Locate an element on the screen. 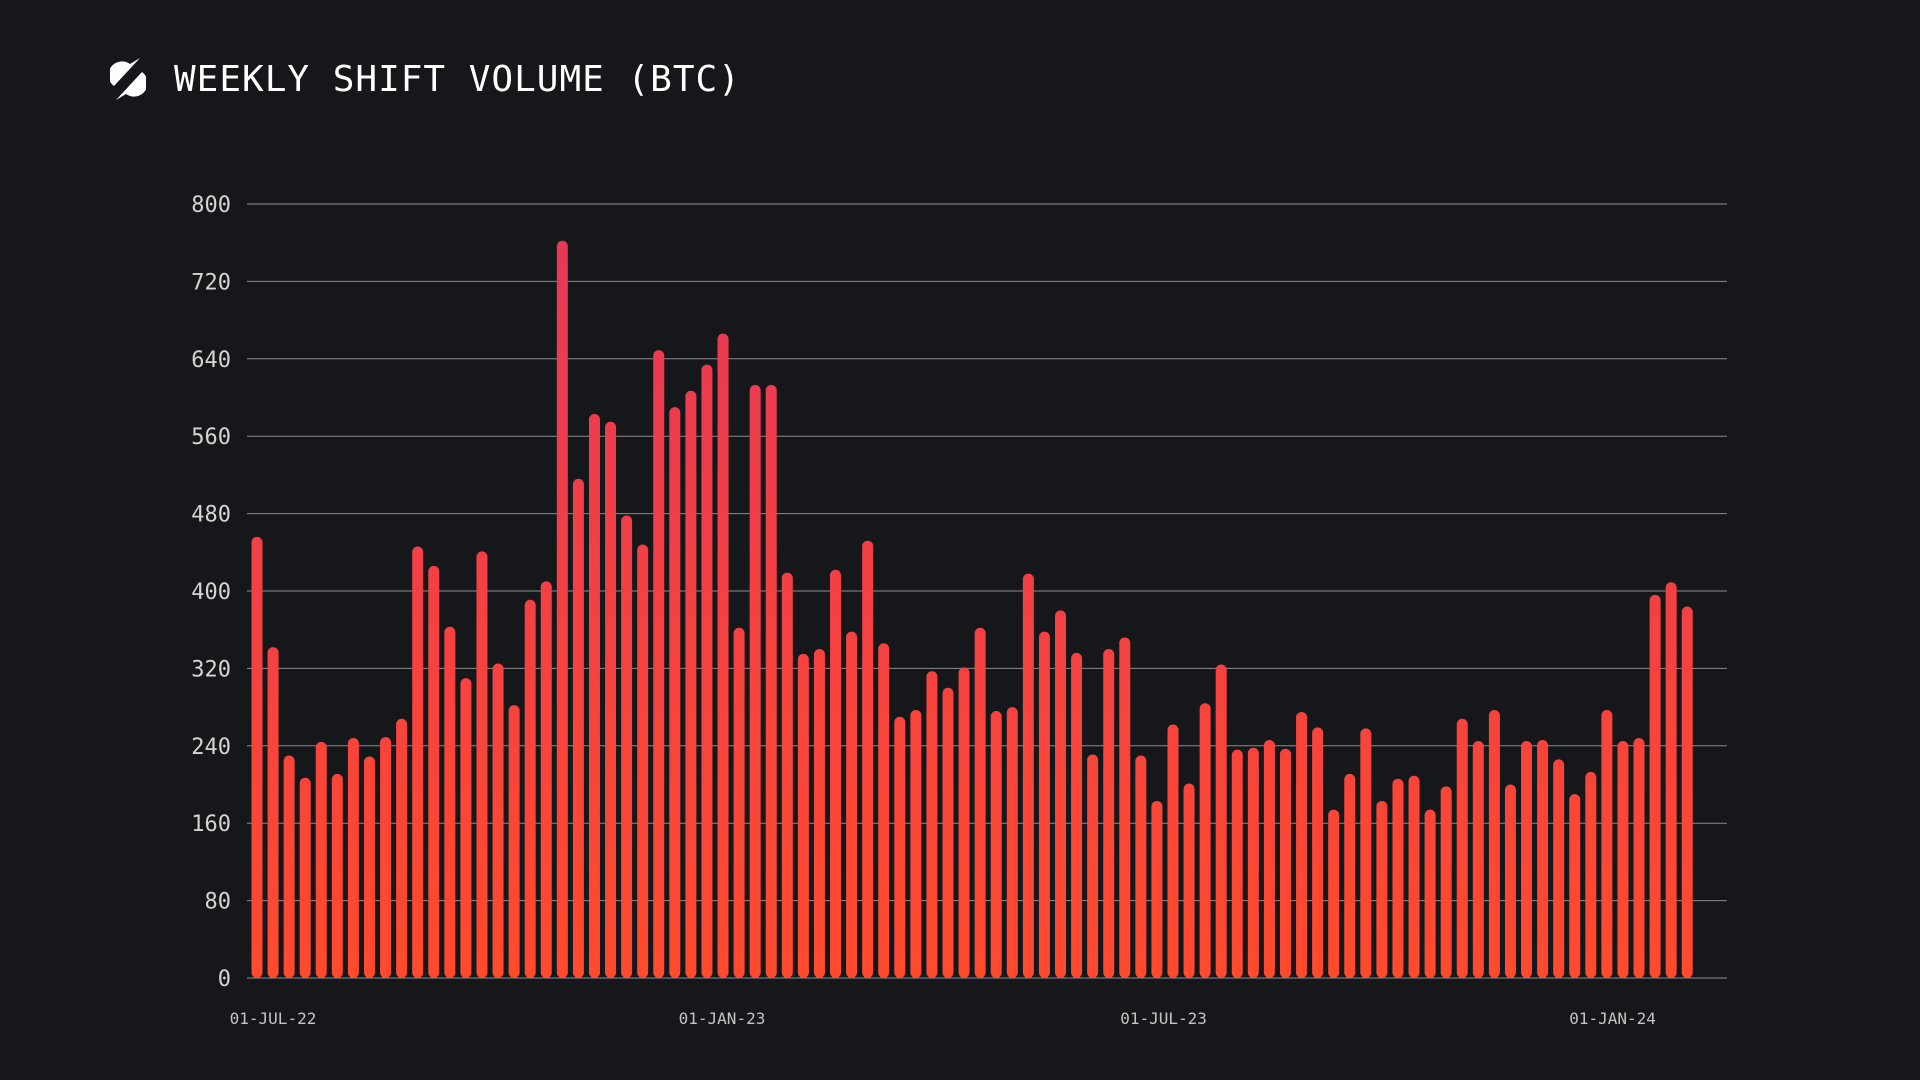 Image resolution: width=1920 pixels, height=1080 pixels. x-tick-label: 01-JAN-24 is located at coordinates (1612, 1018).